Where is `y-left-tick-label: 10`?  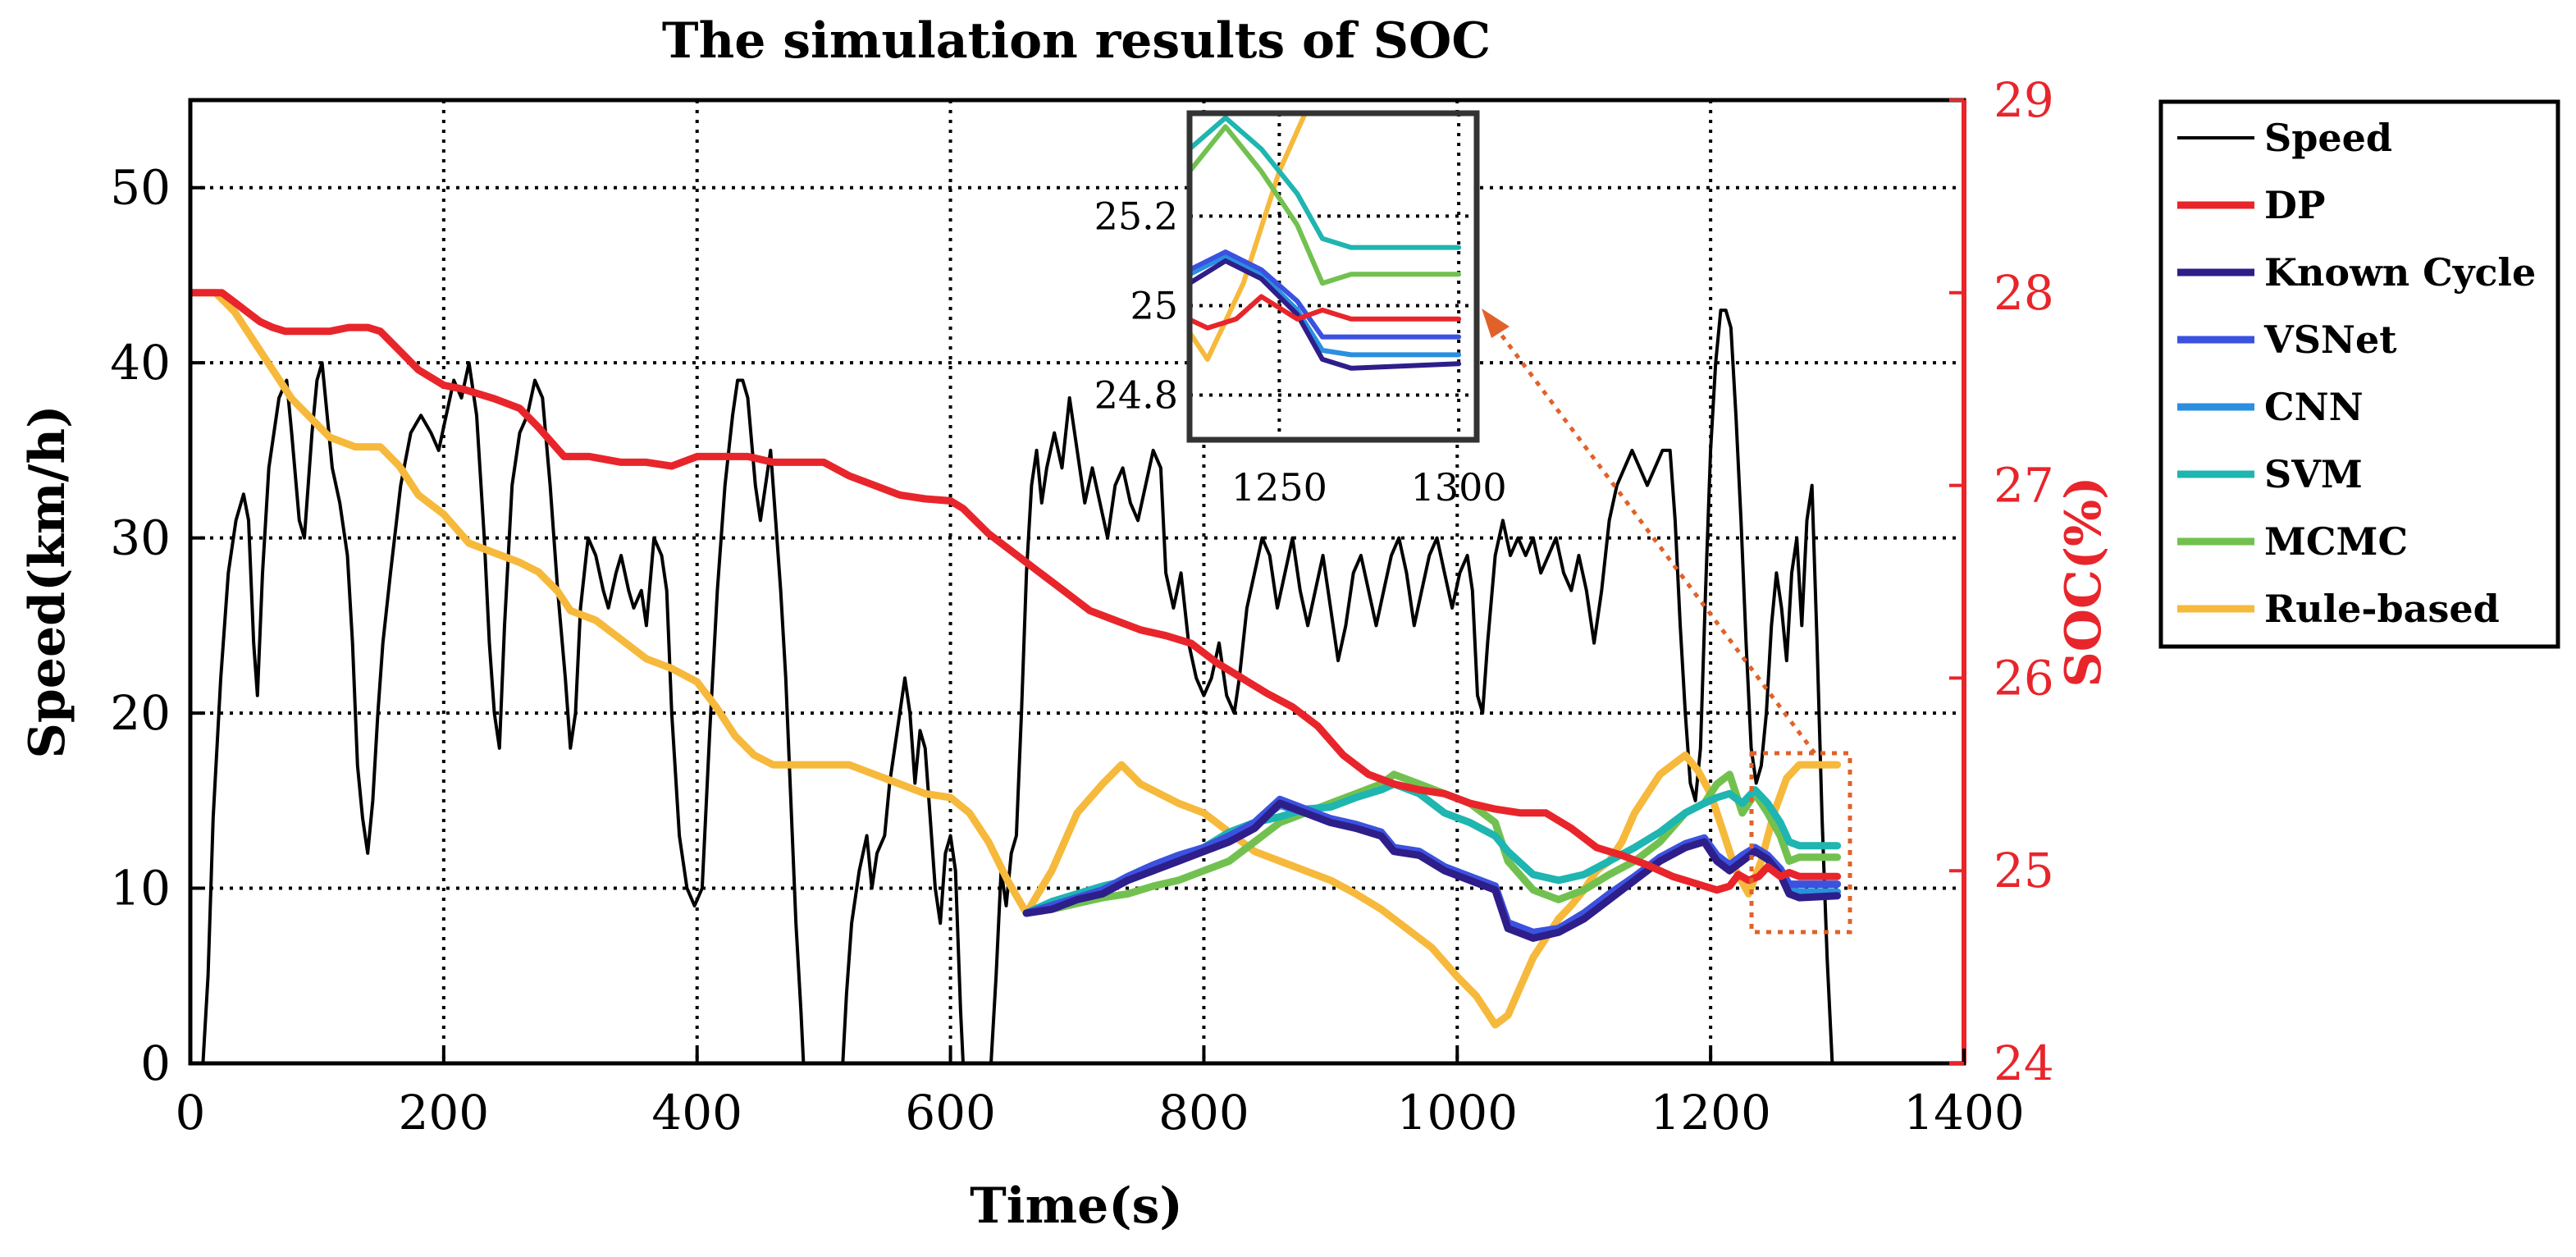 y-left-tick-label: 10 is located at coordinates (140, 889).